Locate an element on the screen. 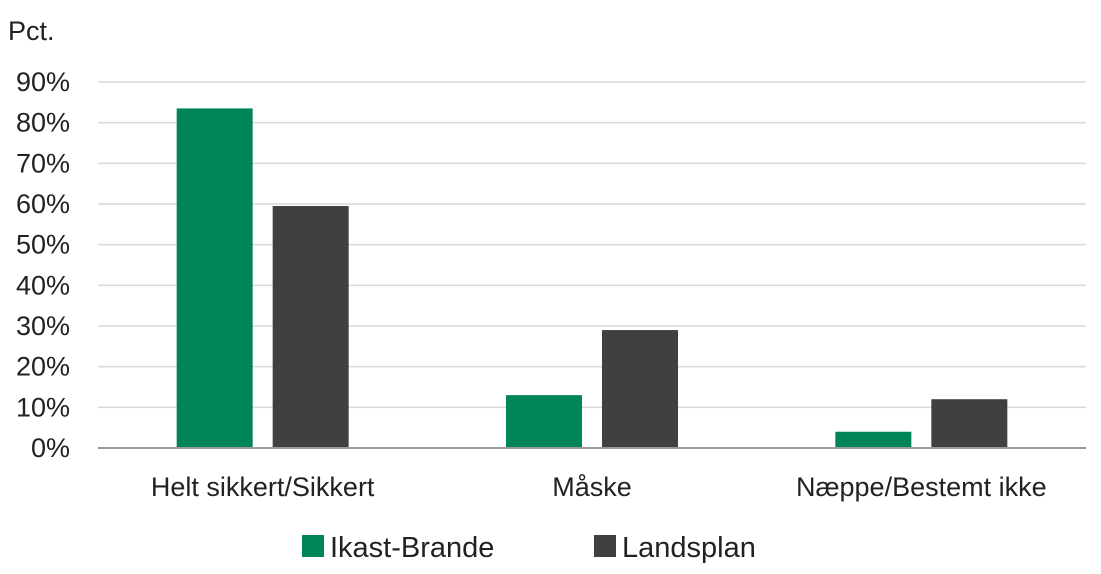  x-category-label: Næppe/Bestemt ikke is located at coordinates (921, 487).